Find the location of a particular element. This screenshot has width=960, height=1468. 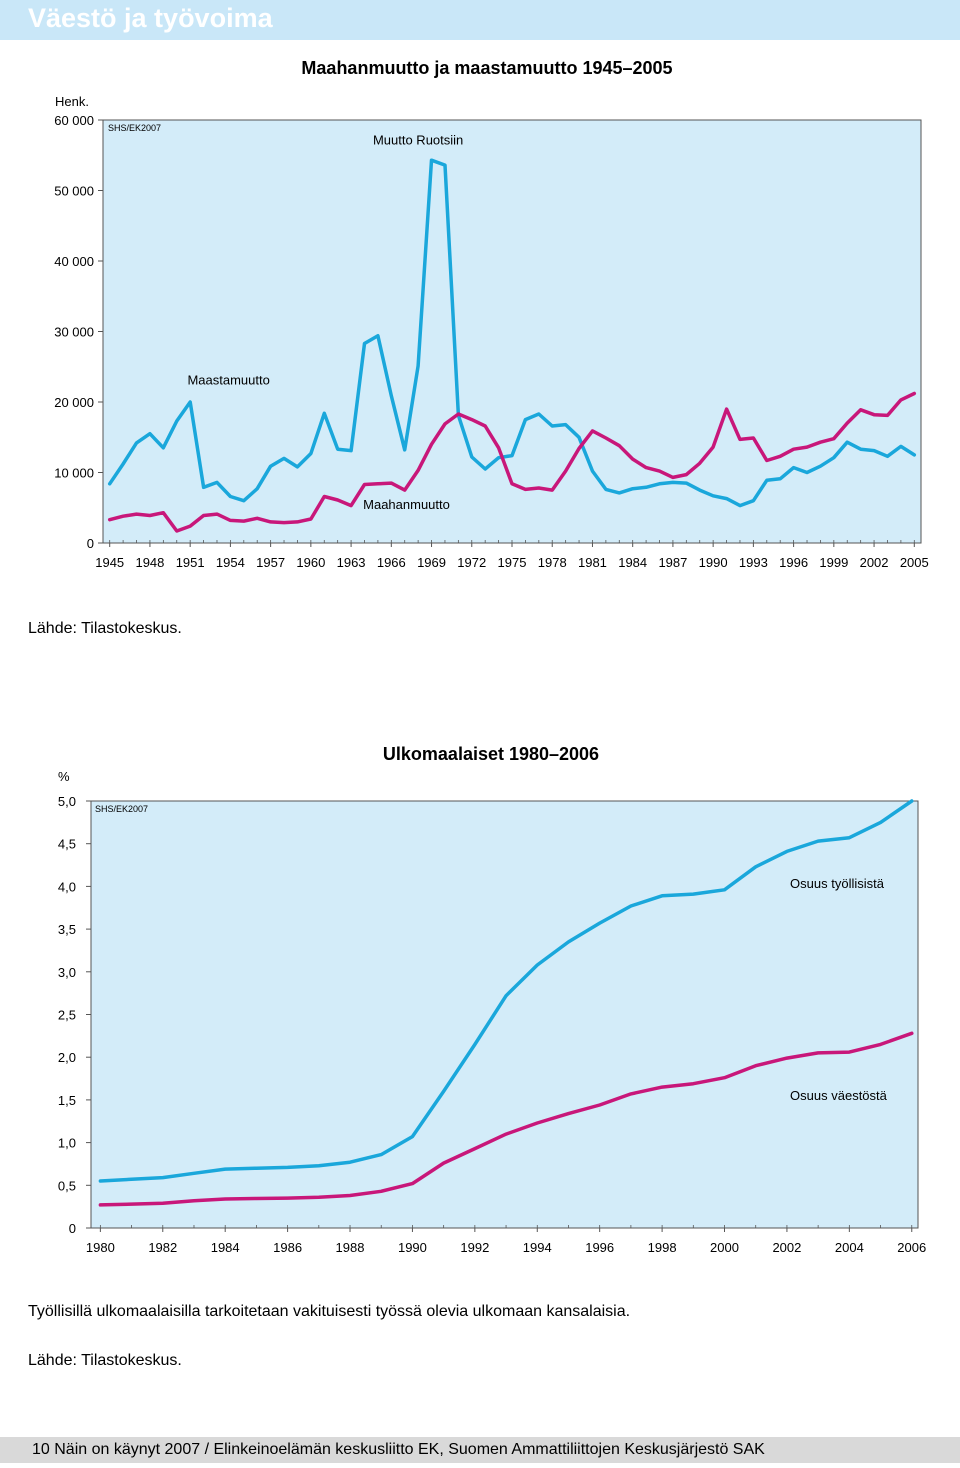

x-tick-label: 1945 is located at coordinates (109, 562).